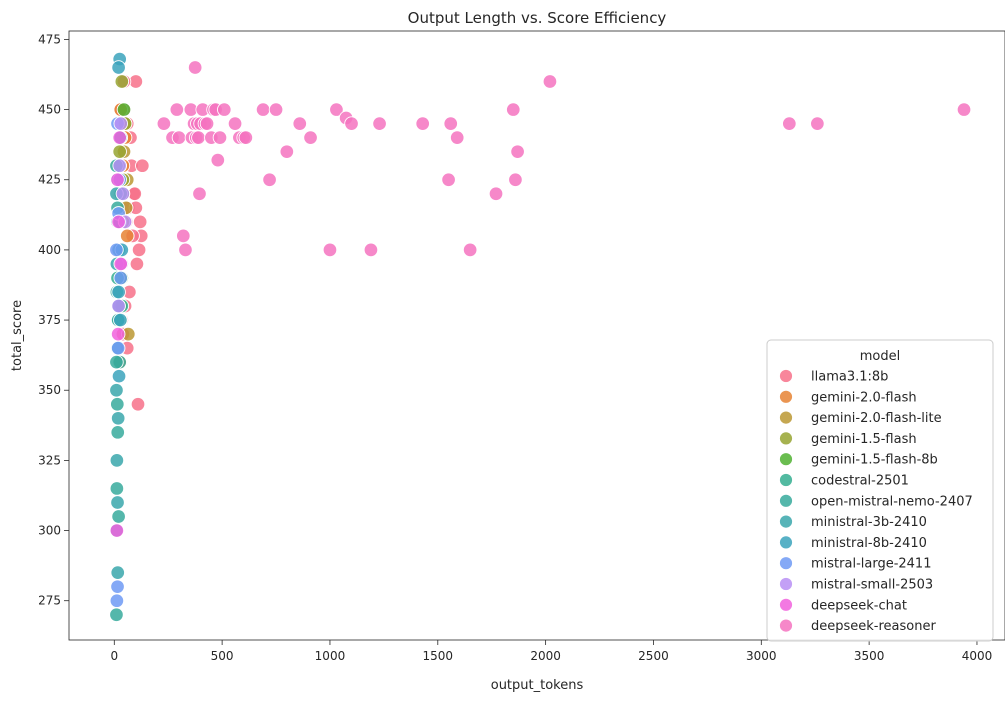  I want to click on legend-label: gemini-1.5-flash-8b, so click(874, 460).